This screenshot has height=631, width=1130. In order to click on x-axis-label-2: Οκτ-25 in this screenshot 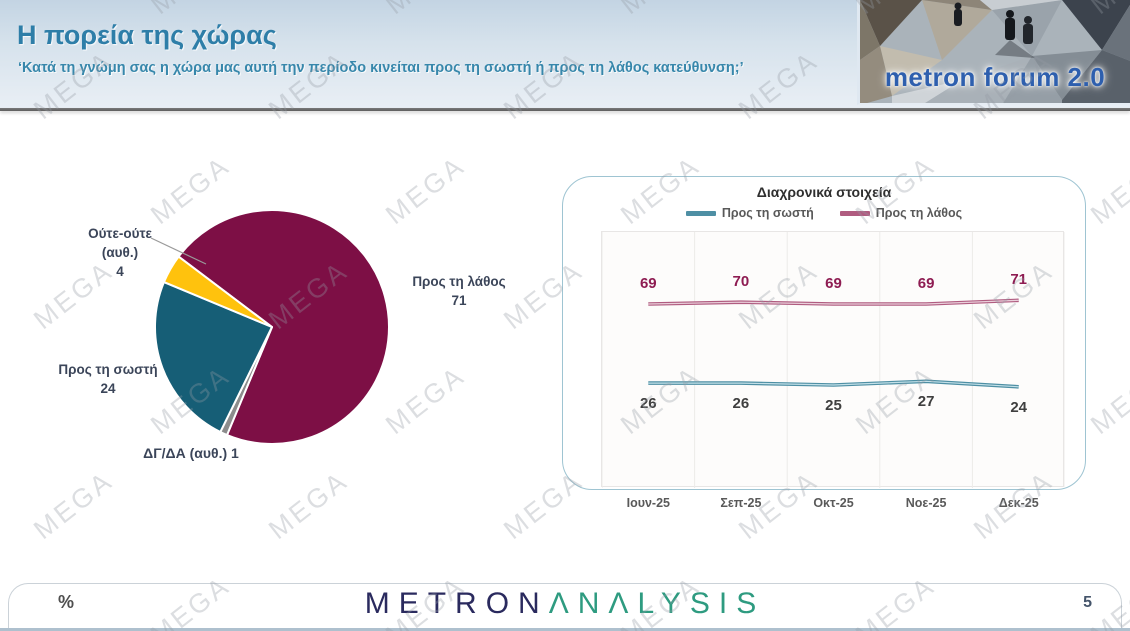, I will do `click(833, 503)`.